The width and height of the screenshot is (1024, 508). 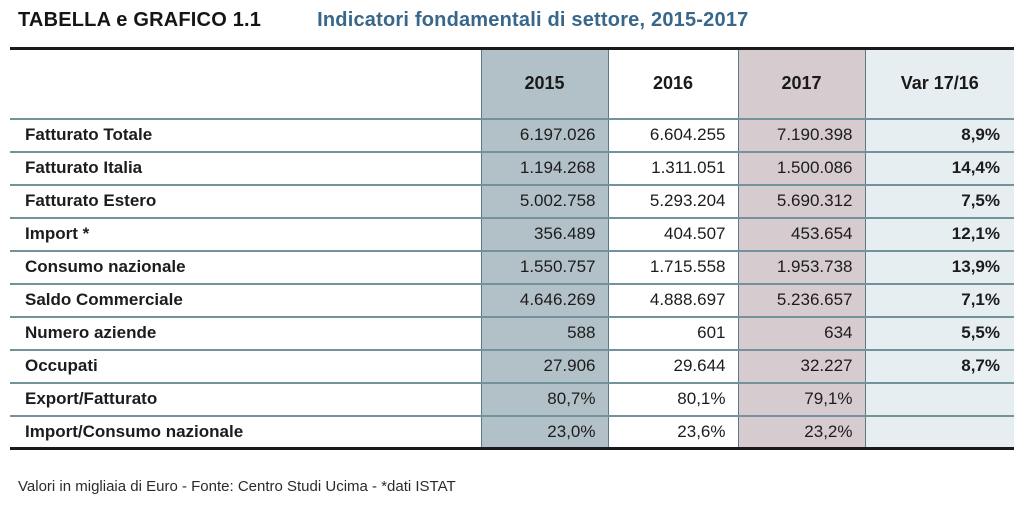 I want to click on value-2016: 29.644, so click(x=672, y=365).